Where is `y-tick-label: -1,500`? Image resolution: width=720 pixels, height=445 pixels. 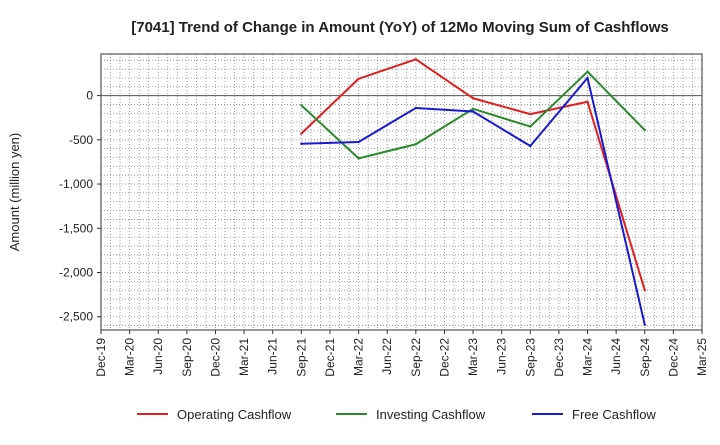 y-tick-label: -1,500 is located at coordinates (76, 228).